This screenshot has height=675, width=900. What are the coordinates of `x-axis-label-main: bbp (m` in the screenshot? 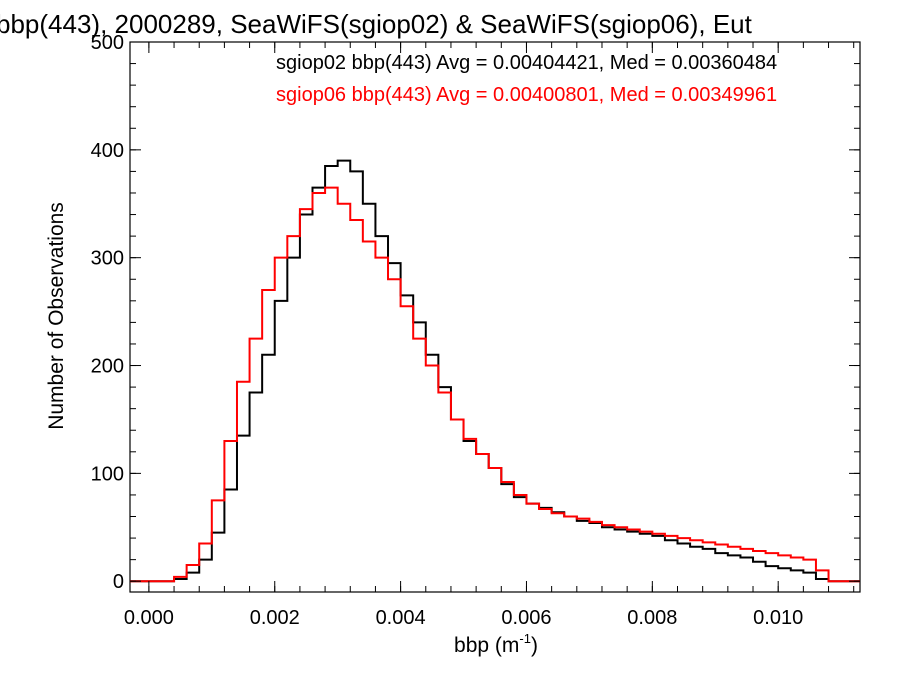 It's located at (486, 645).